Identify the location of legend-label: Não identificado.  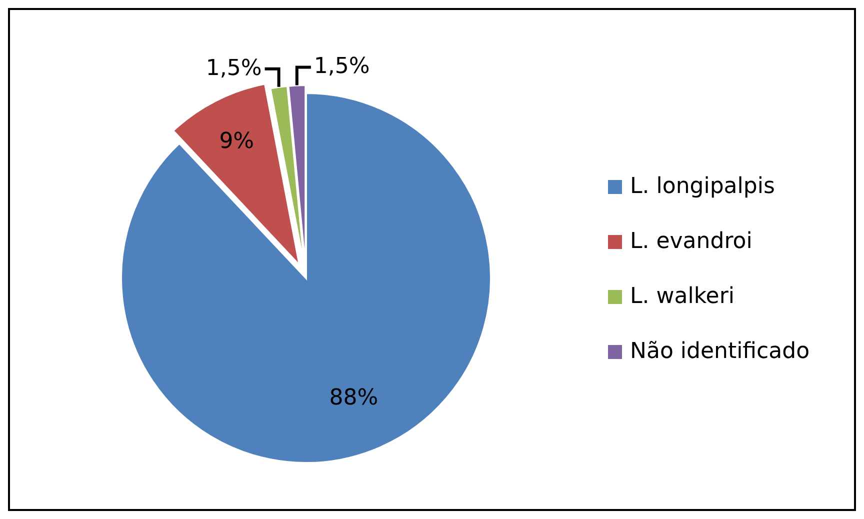
(720, 351).